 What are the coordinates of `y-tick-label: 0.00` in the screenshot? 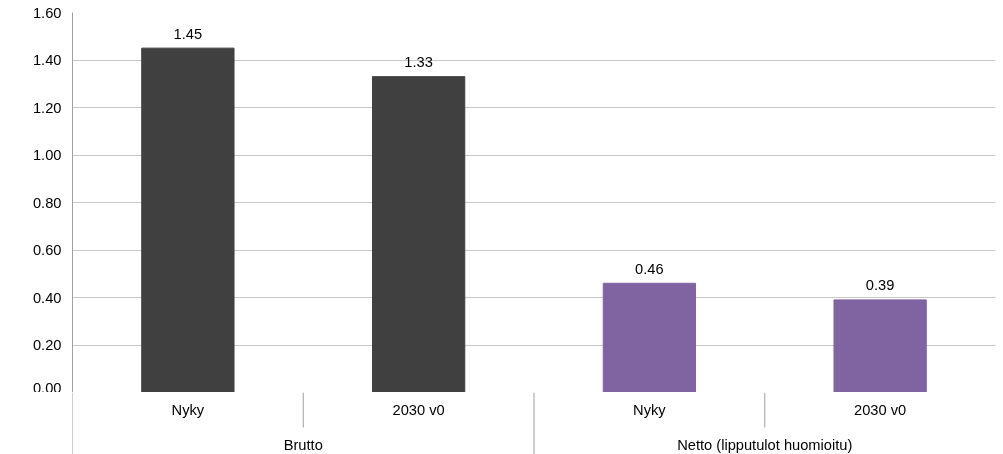 It's located at (47, 387).